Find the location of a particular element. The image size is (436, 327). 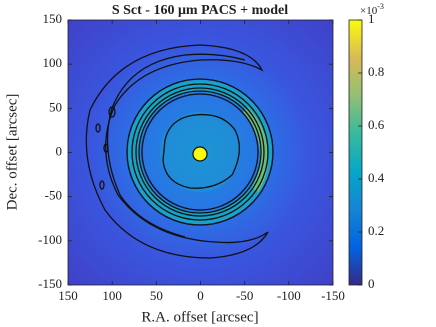

x-axis-label: R.A. offset [arcsec] is located at coordinates (199, 317).